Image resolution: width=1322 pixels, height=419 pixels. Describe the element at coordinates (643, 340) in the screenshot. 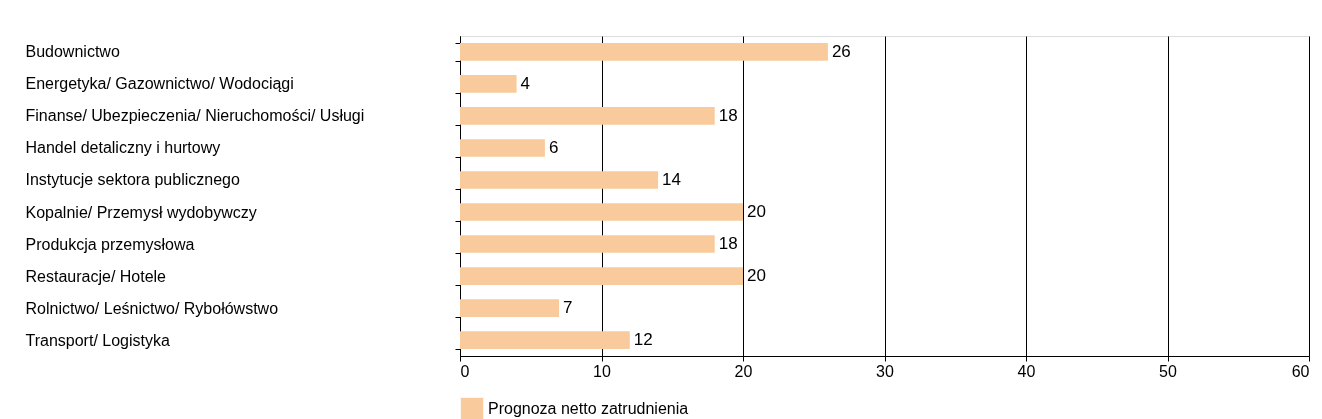

I see `data-label: 12` at that location.